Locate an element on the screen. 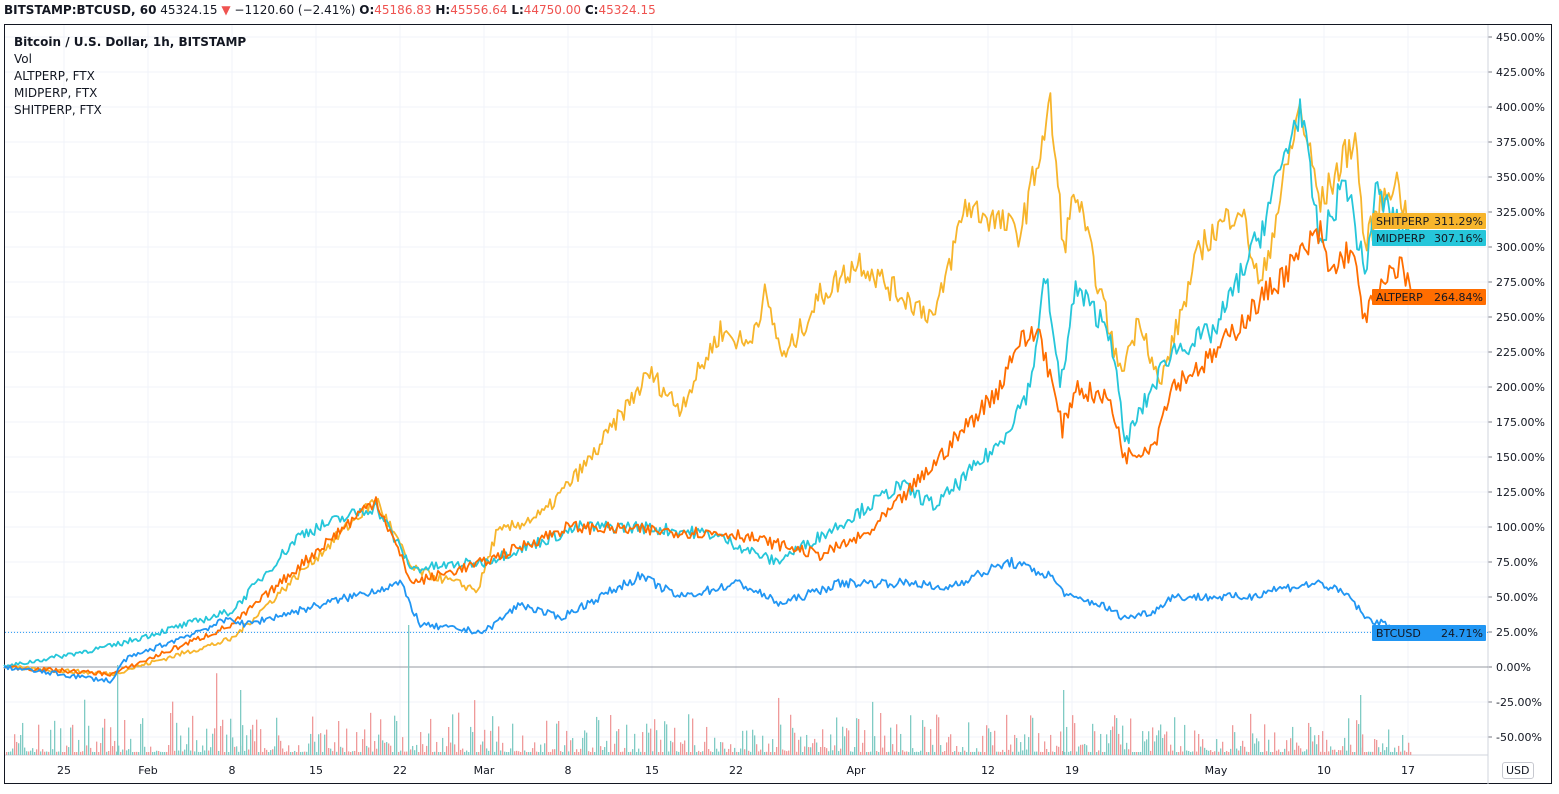  high-label: H: is located at coordinates (443, 10).